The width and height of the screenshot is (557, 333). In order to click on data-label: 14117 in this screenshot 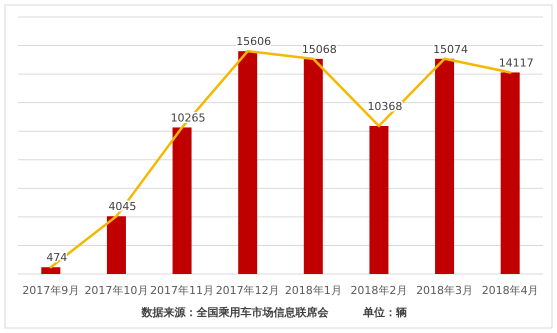, I will do `click(516, 63)`.